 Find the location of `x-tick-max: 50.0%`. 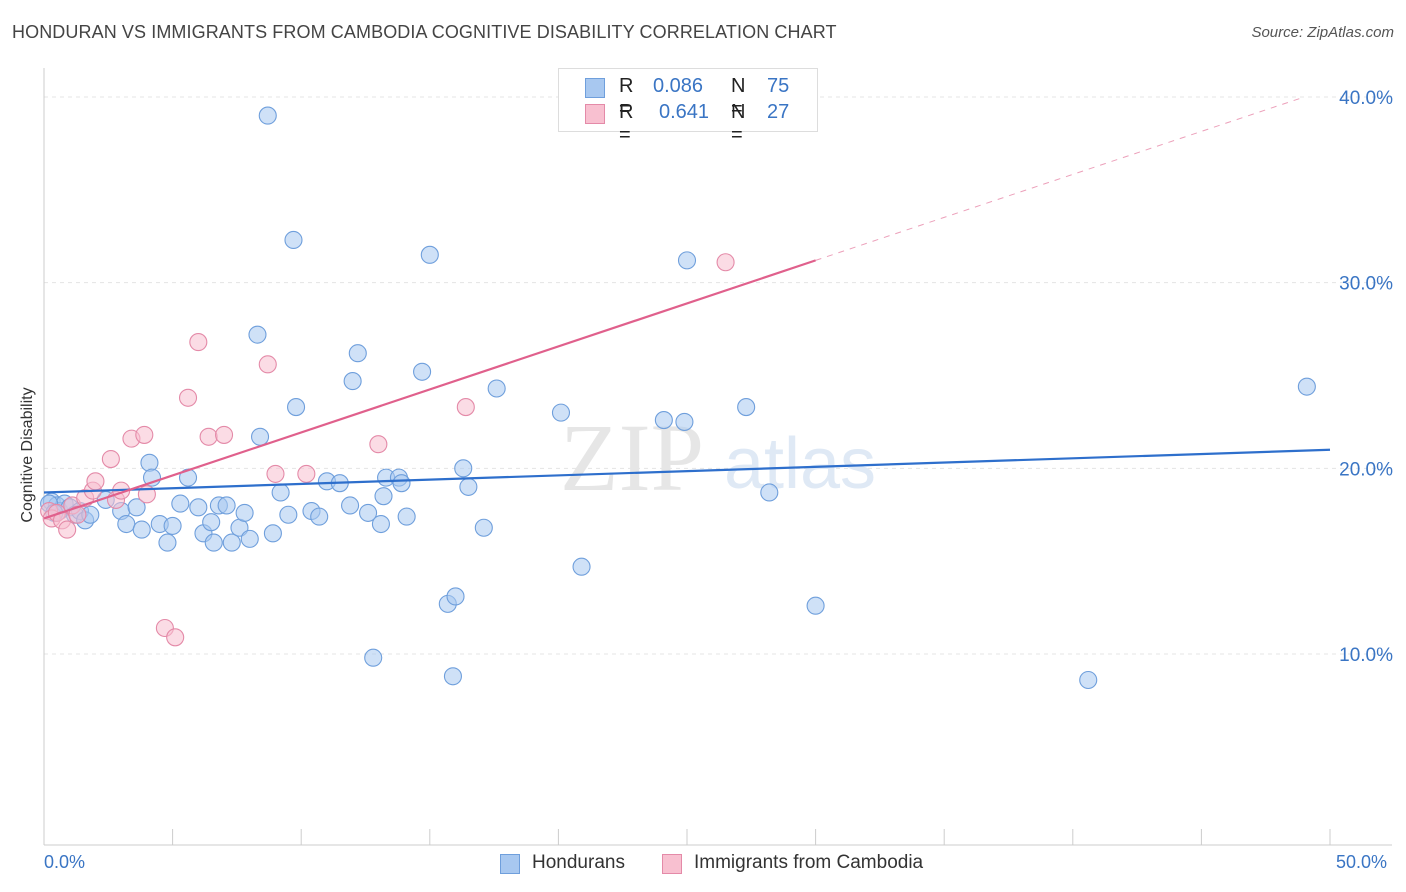

x-tick-max: 50.0% is located at coordinates (1362, 862).